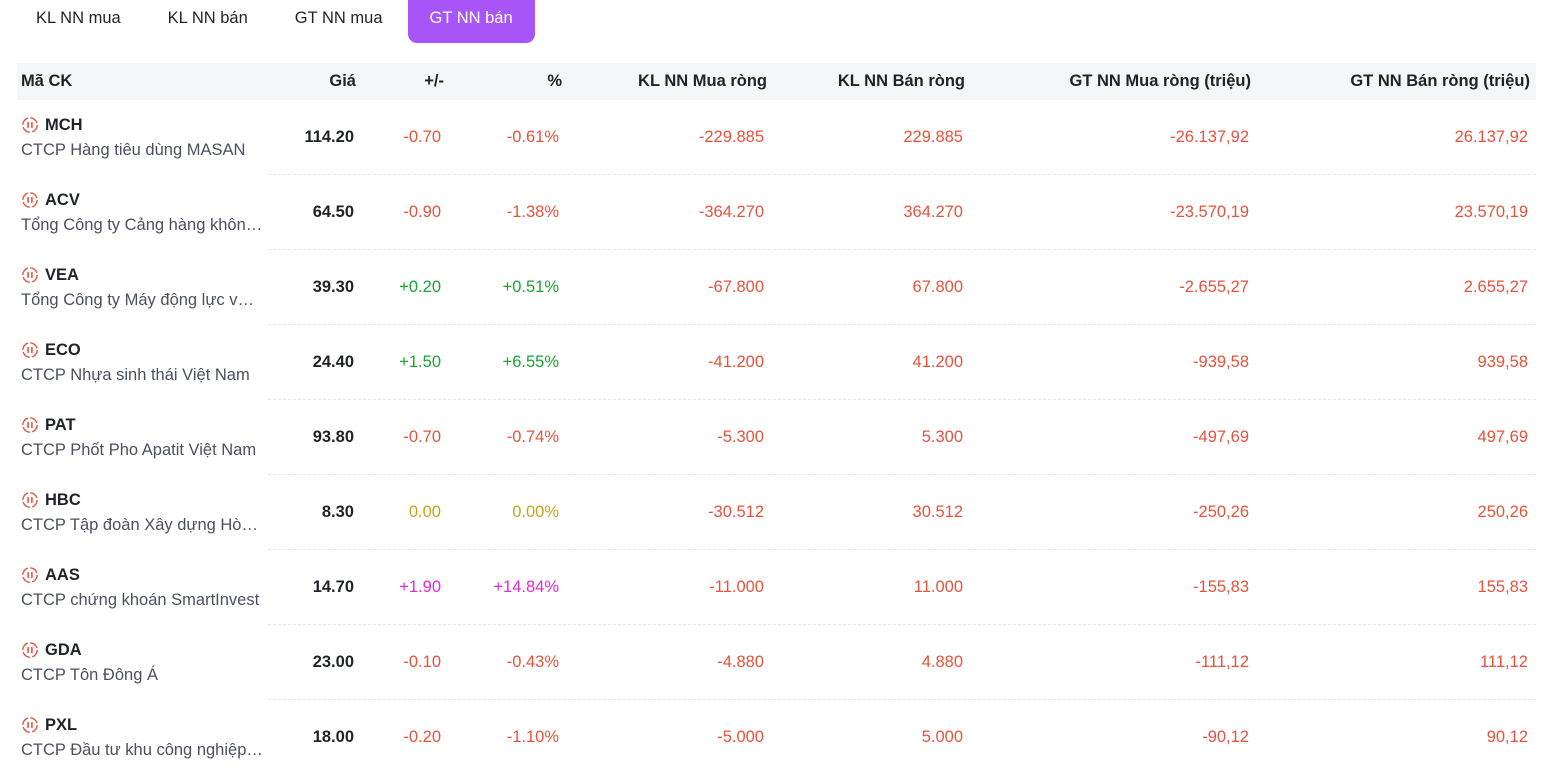 Image resolution: width=1545 pixels, height=772 pixels. What do you see at coordinates (47, 81) in the screenshot?
I see `header-code: Mã CK` at bounding box center [47, 81].